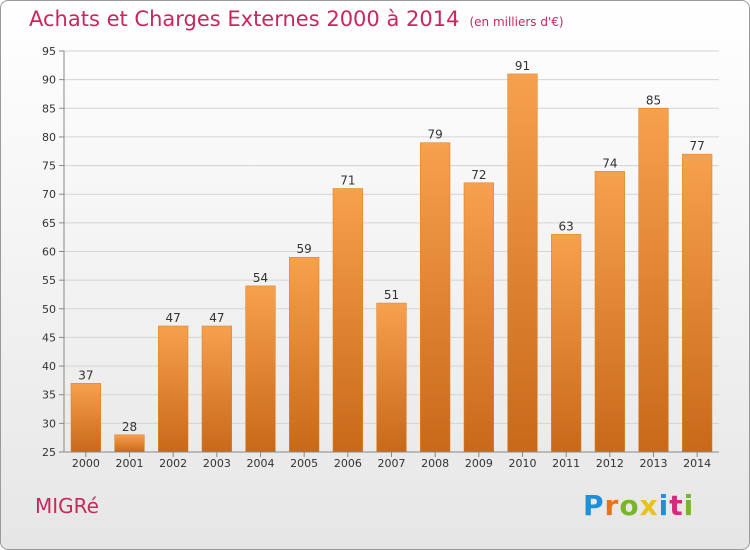 Image resolution: width=750 pixels, height=550 pixels. Describe the element at coordinates (594, 505) in the screenshot. I see `logo-letter: P` at that location.